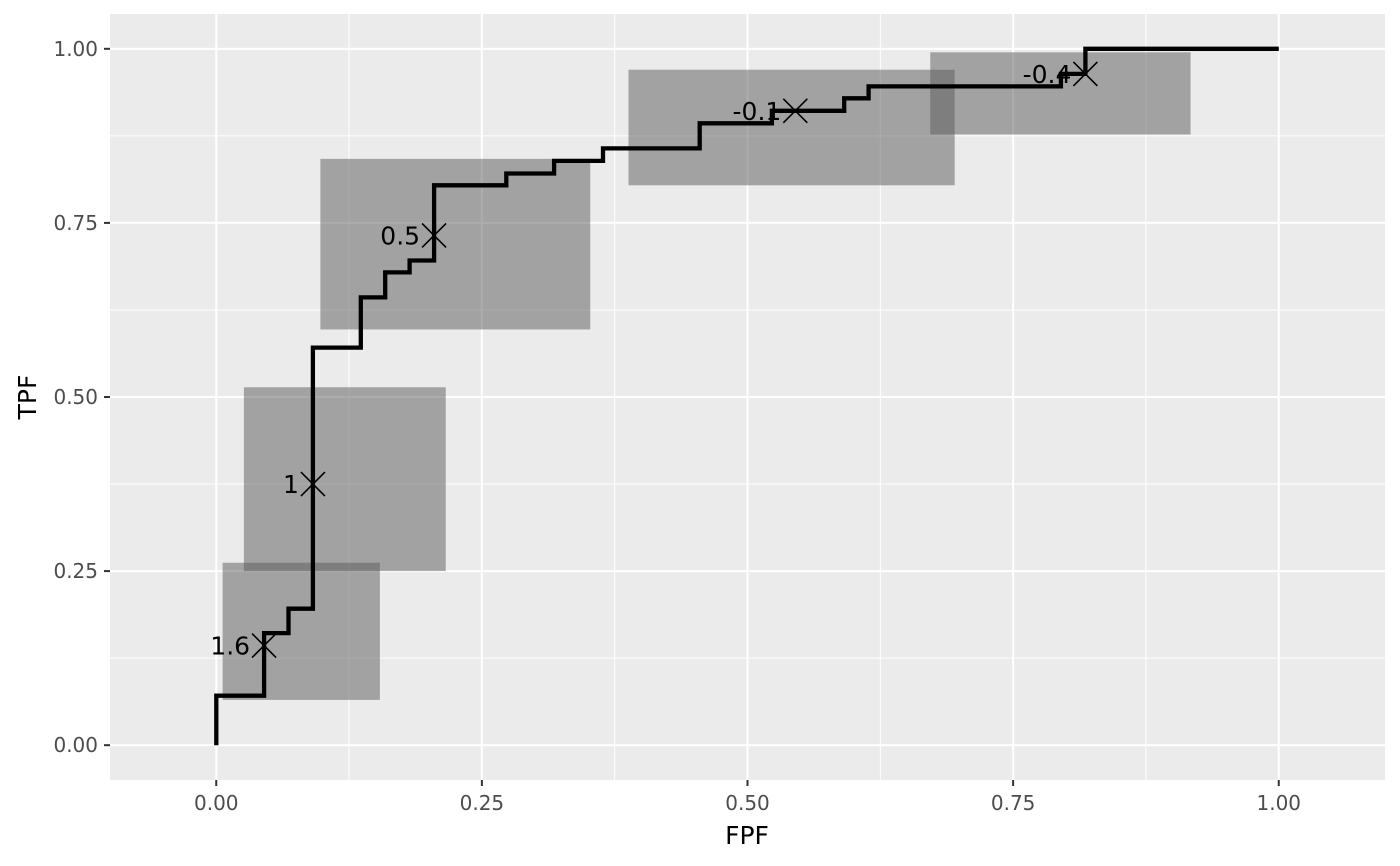 The height and width of the screenshot is (866, 1400). I want to click on y-tick-label: 0.50, so click(75, 397).